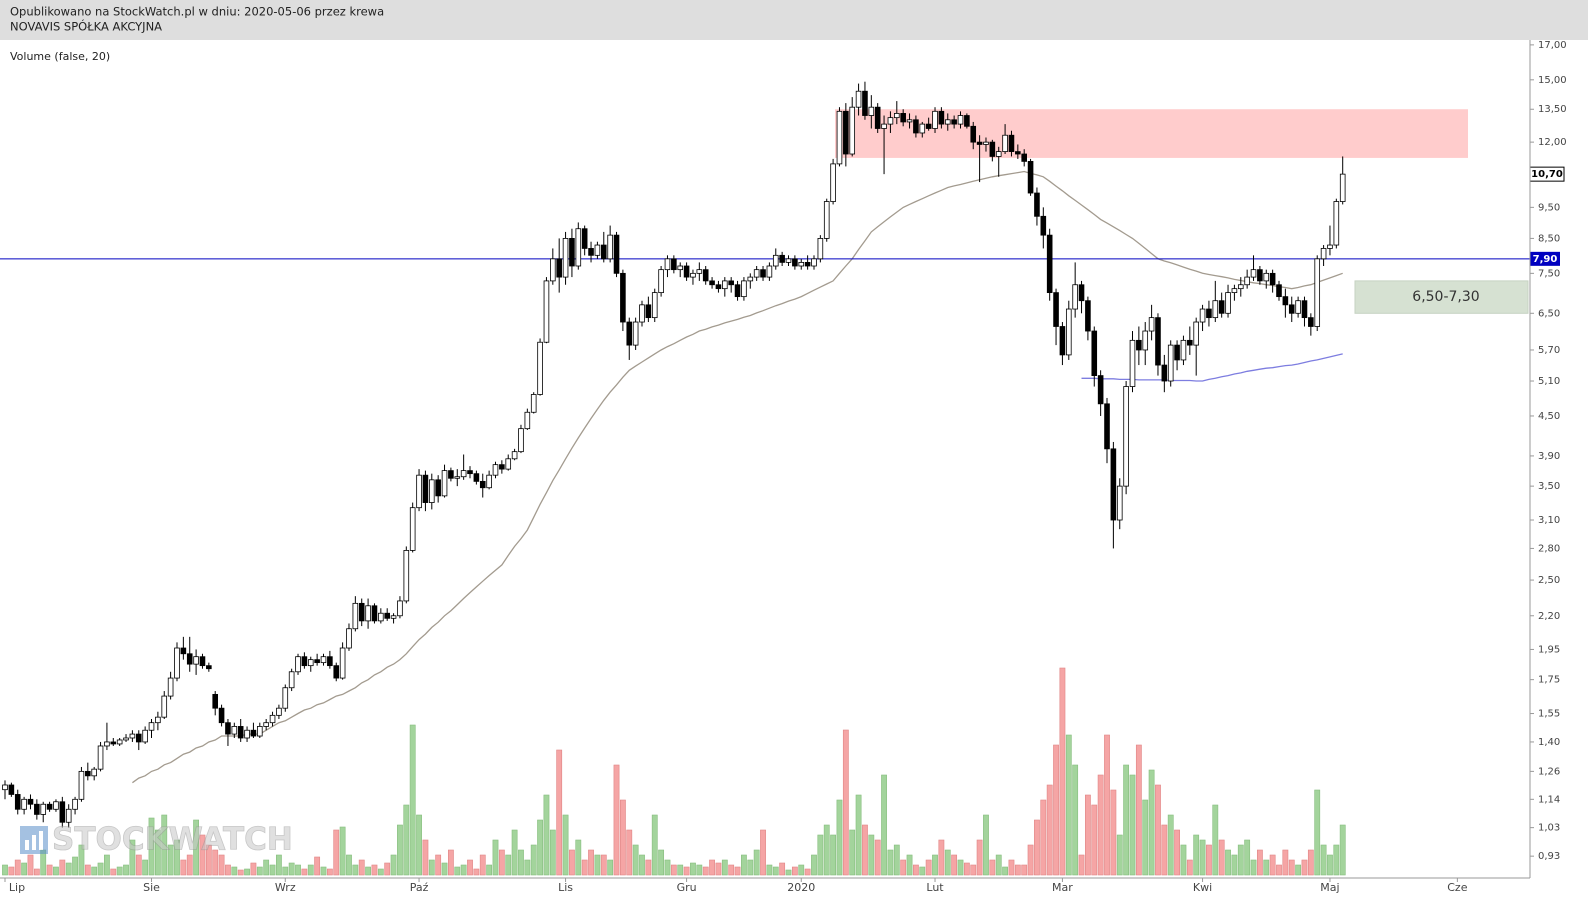 This screenshot has width=1588, height=910. What do you see at coordinates (1329, 887) in the screenshot?
I see `x-tick-label: Maj` at bounding box center [1329, 887].